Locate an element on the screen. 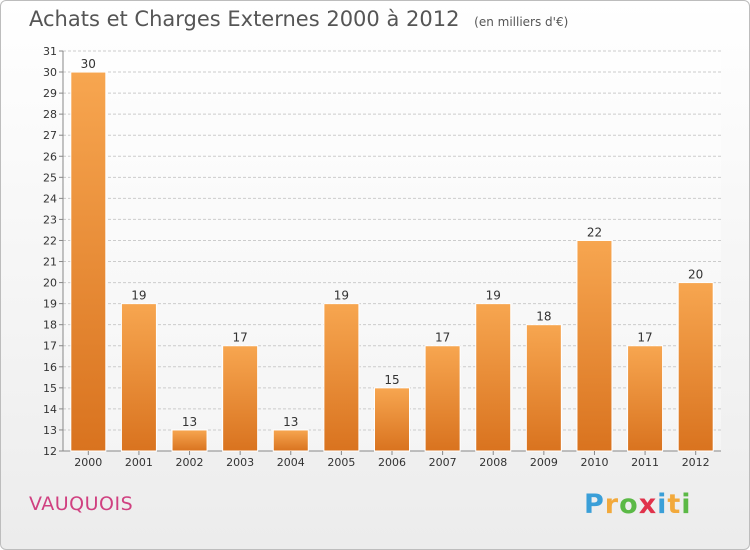  logo-letter: x is located at coordinates (648, 504).